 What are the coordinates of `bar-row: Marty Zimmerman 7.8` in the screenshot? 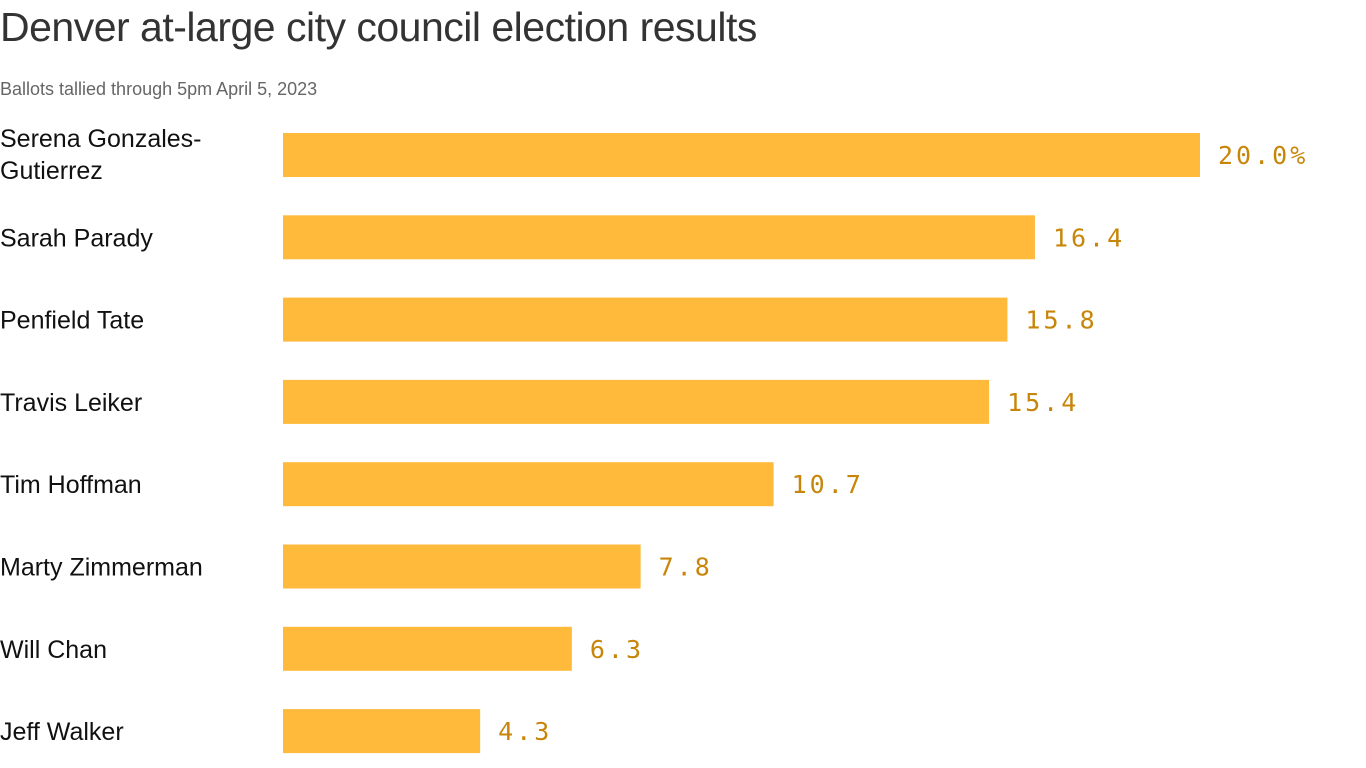 It's located at (356, 566).